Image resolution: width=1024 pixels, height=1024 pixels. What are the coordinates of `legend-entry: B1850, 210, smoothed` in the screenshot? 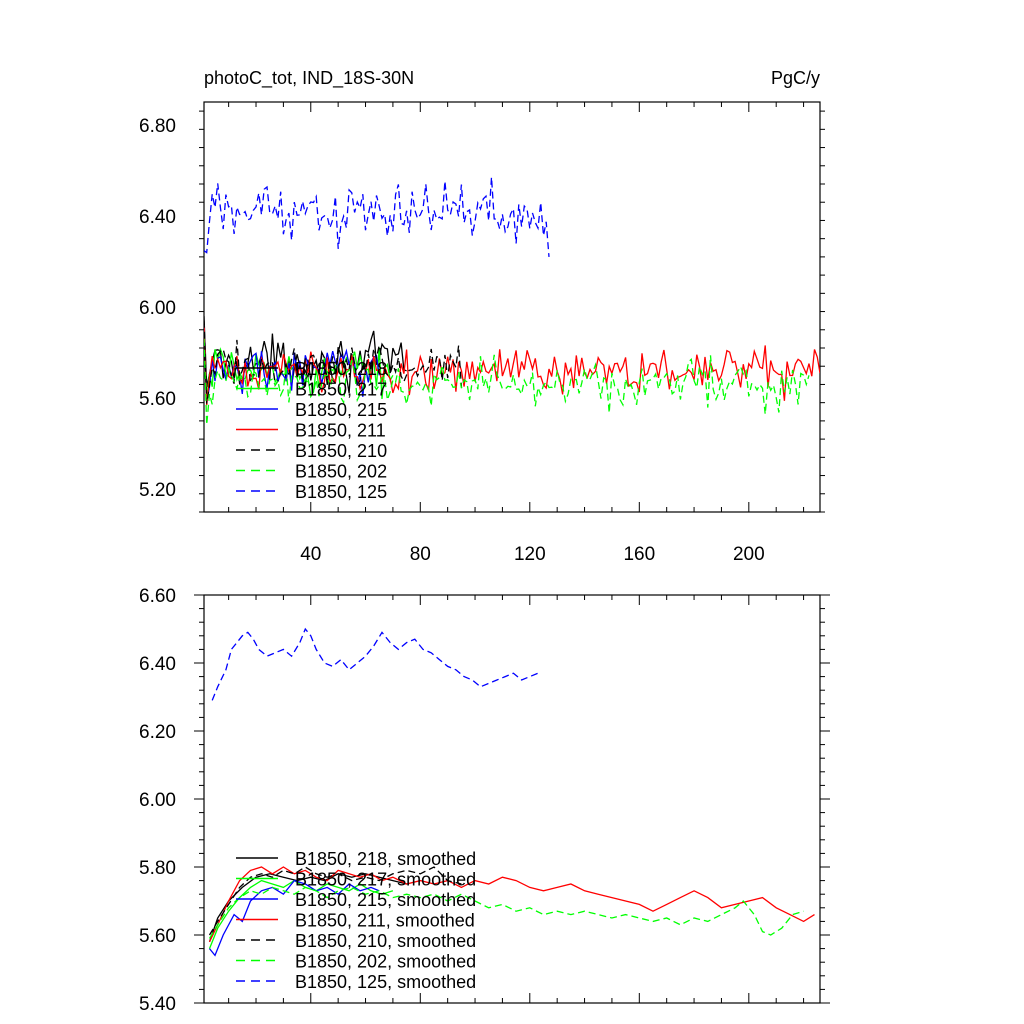 It's located at (385, 941).